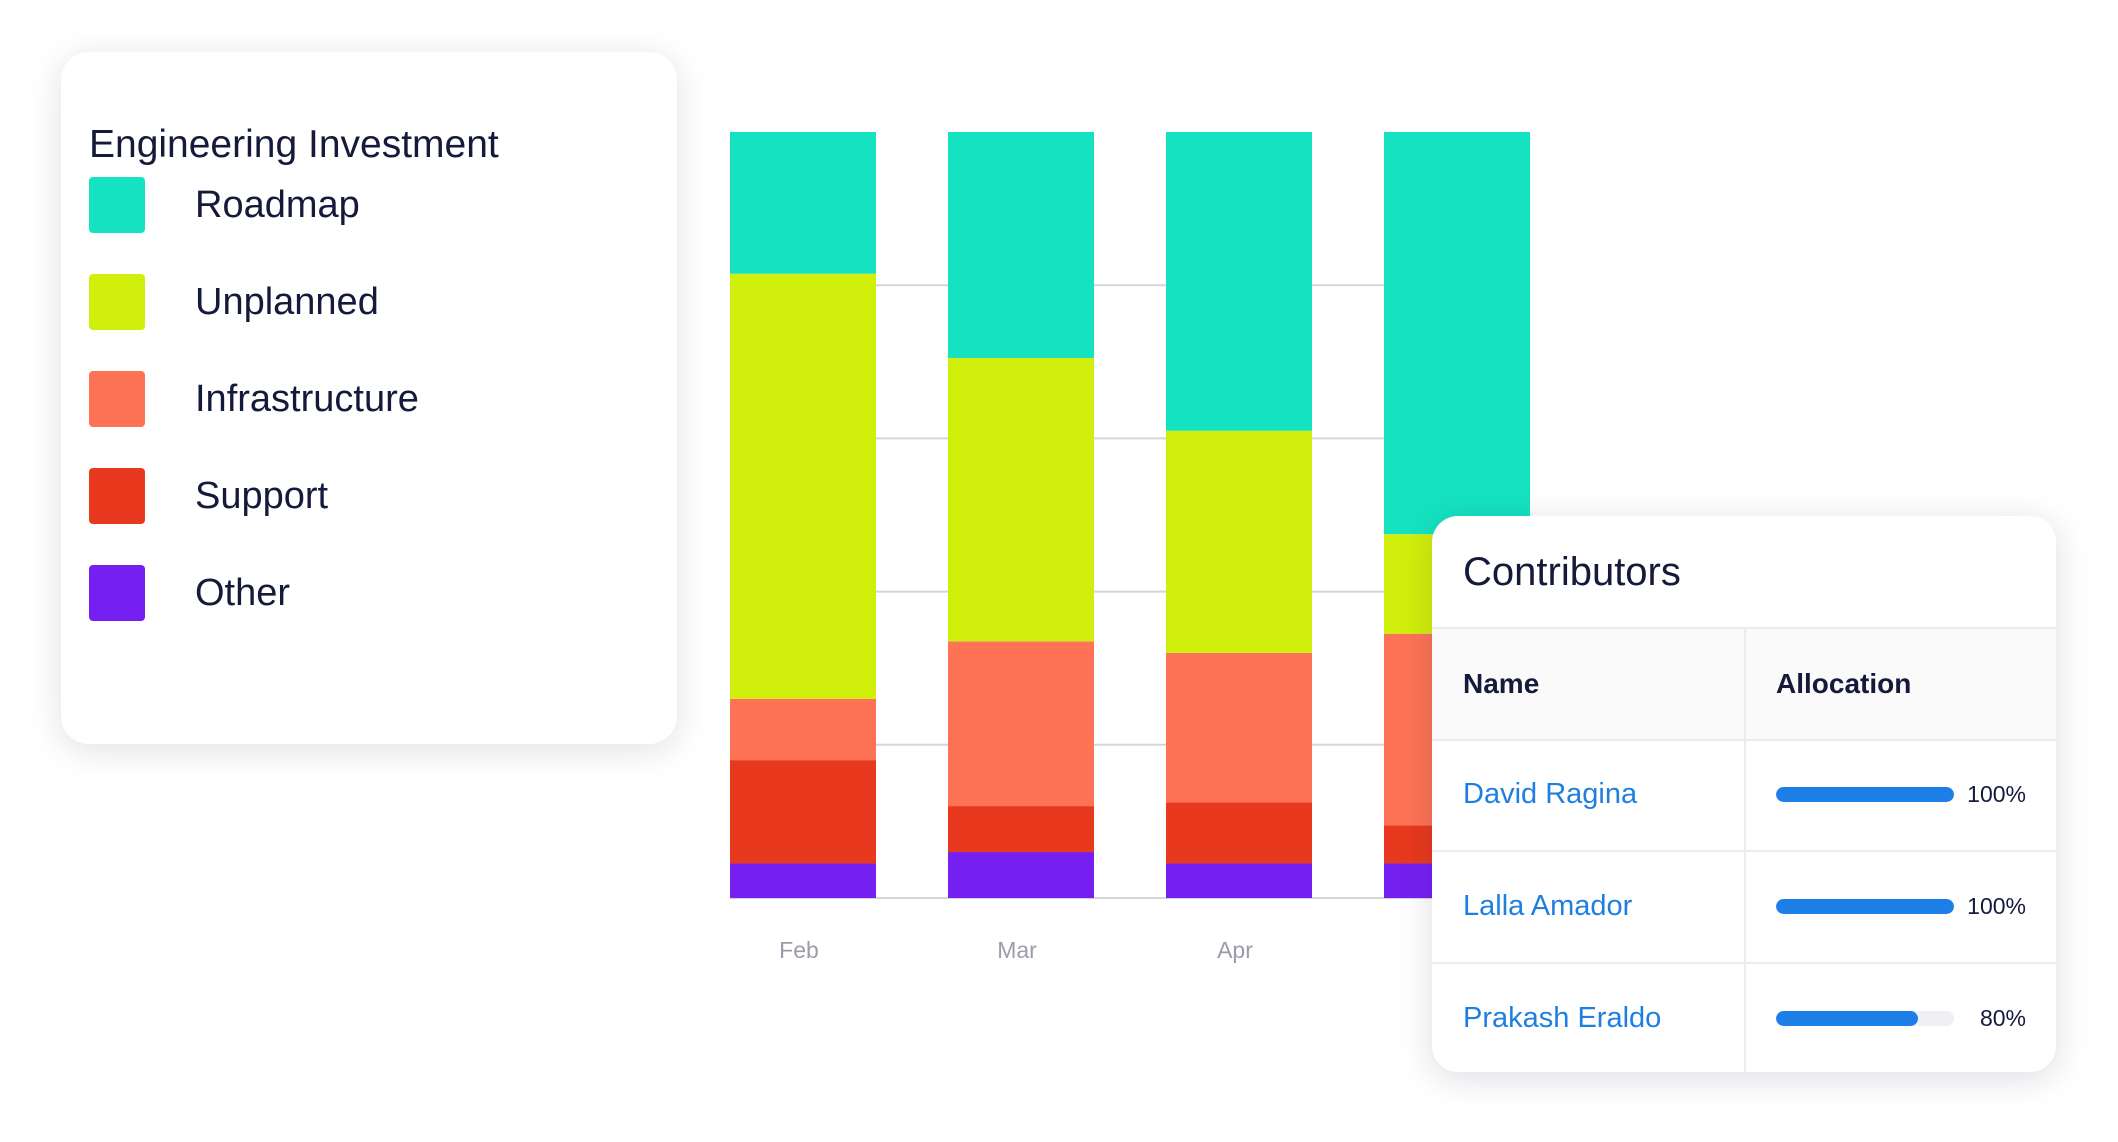 The height and width of the screenshot is (1142, 2118). Describe the element at coordinates (1017, 950) in the screenshot. I see `x-tick-label: Mar` at that location.